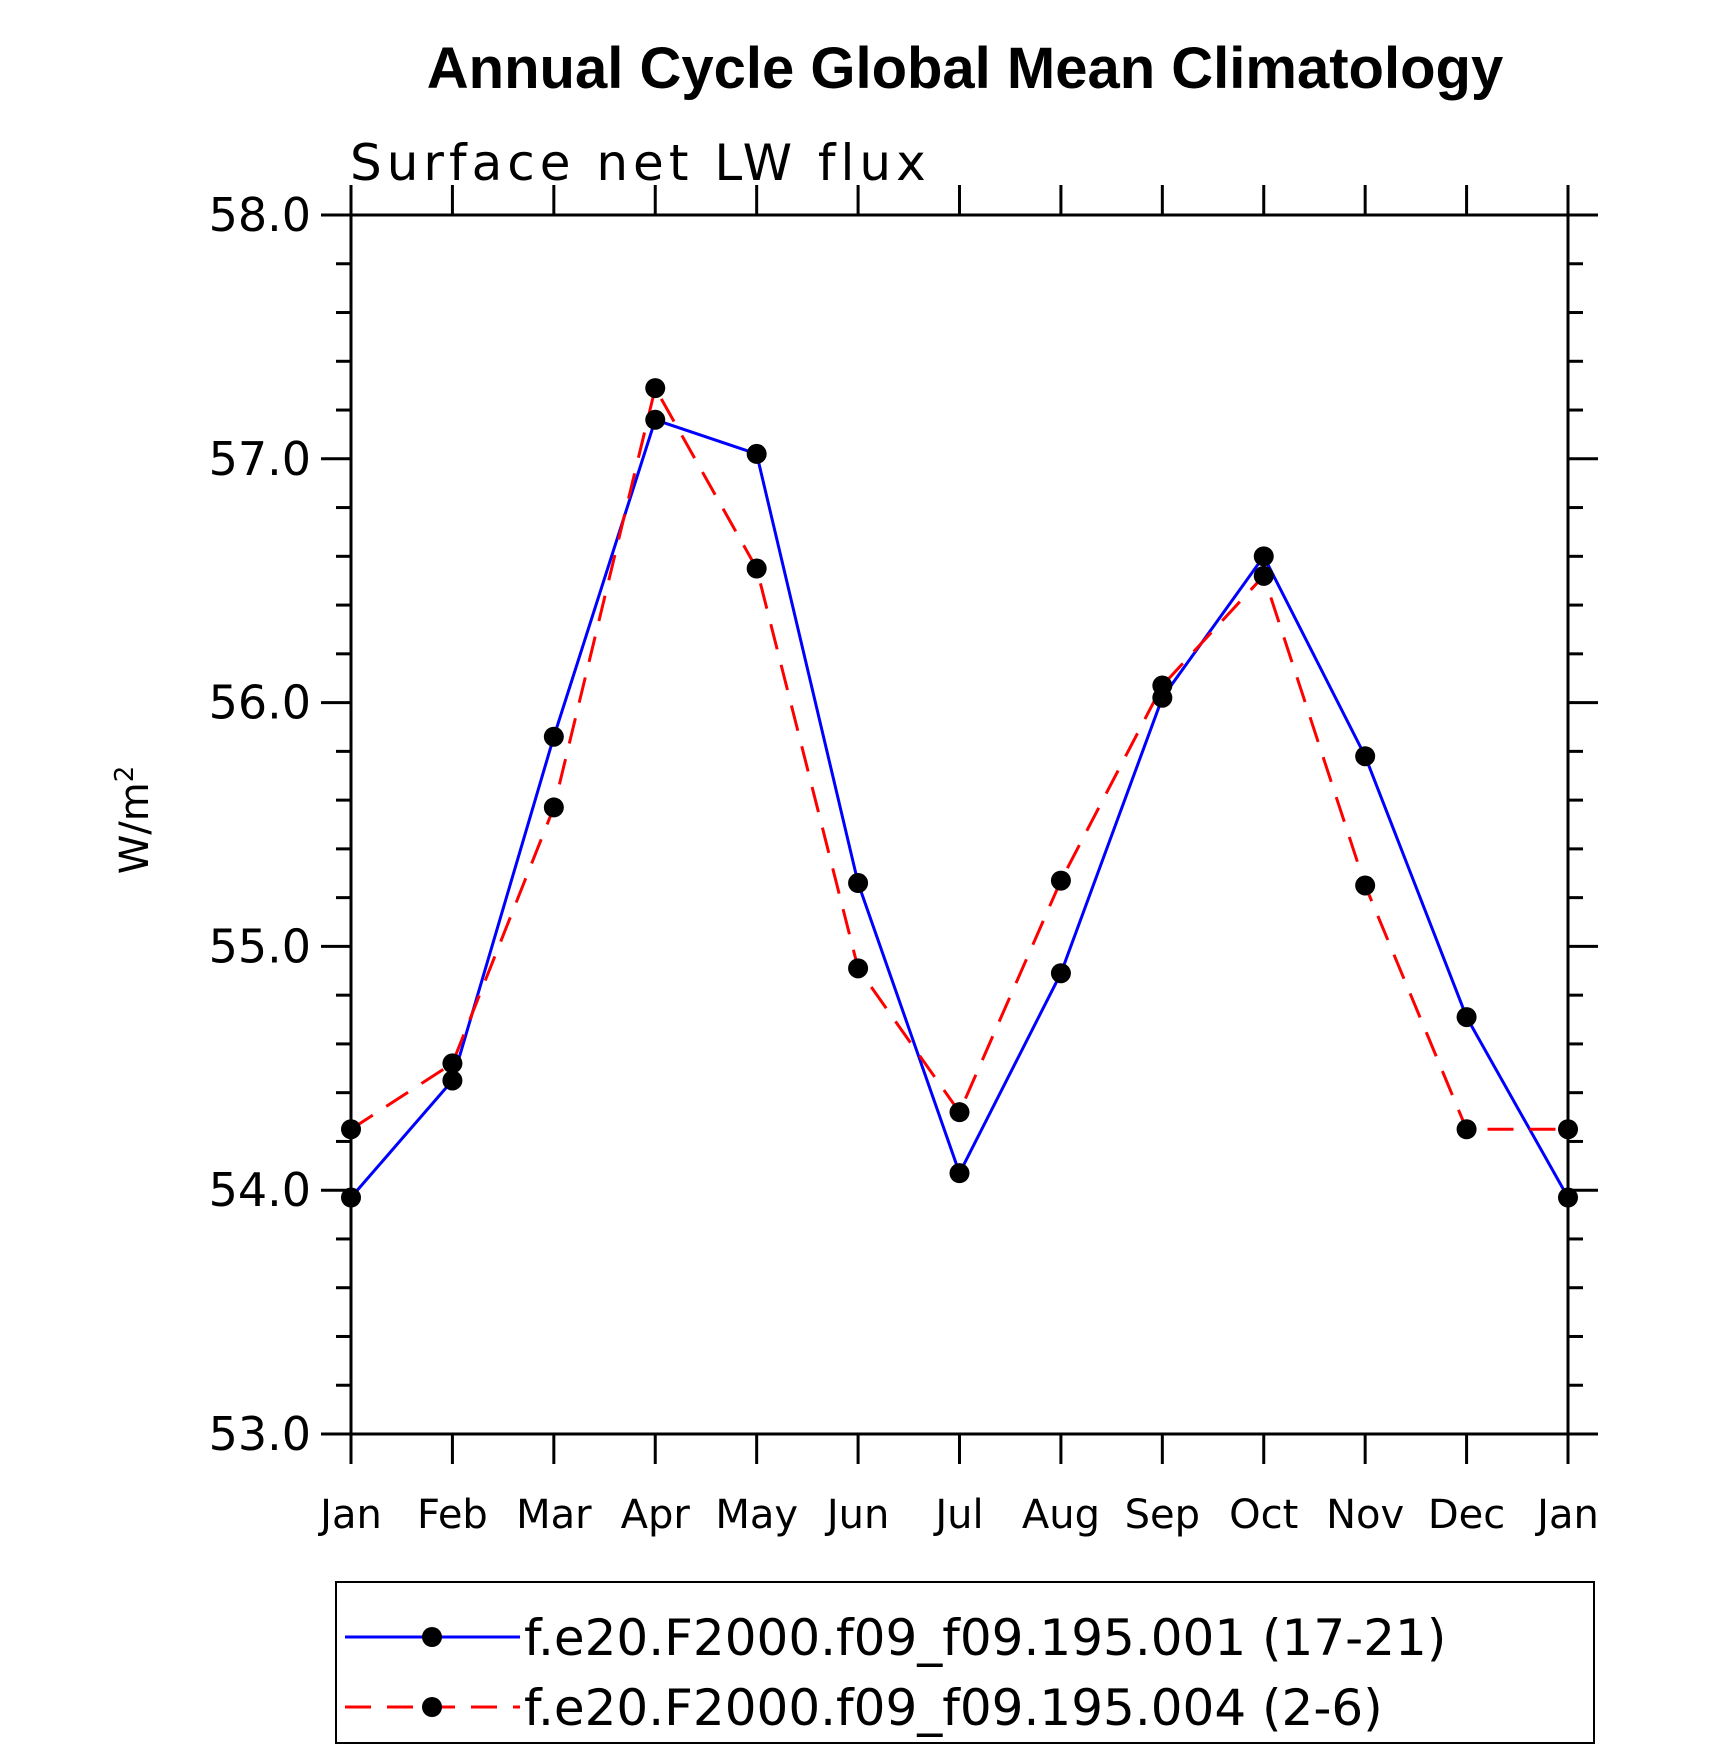 Image resolution: width=1710 pixels, height=1746 pixels. I want to click on y-tick-label: 55.0, so click(260, 946).